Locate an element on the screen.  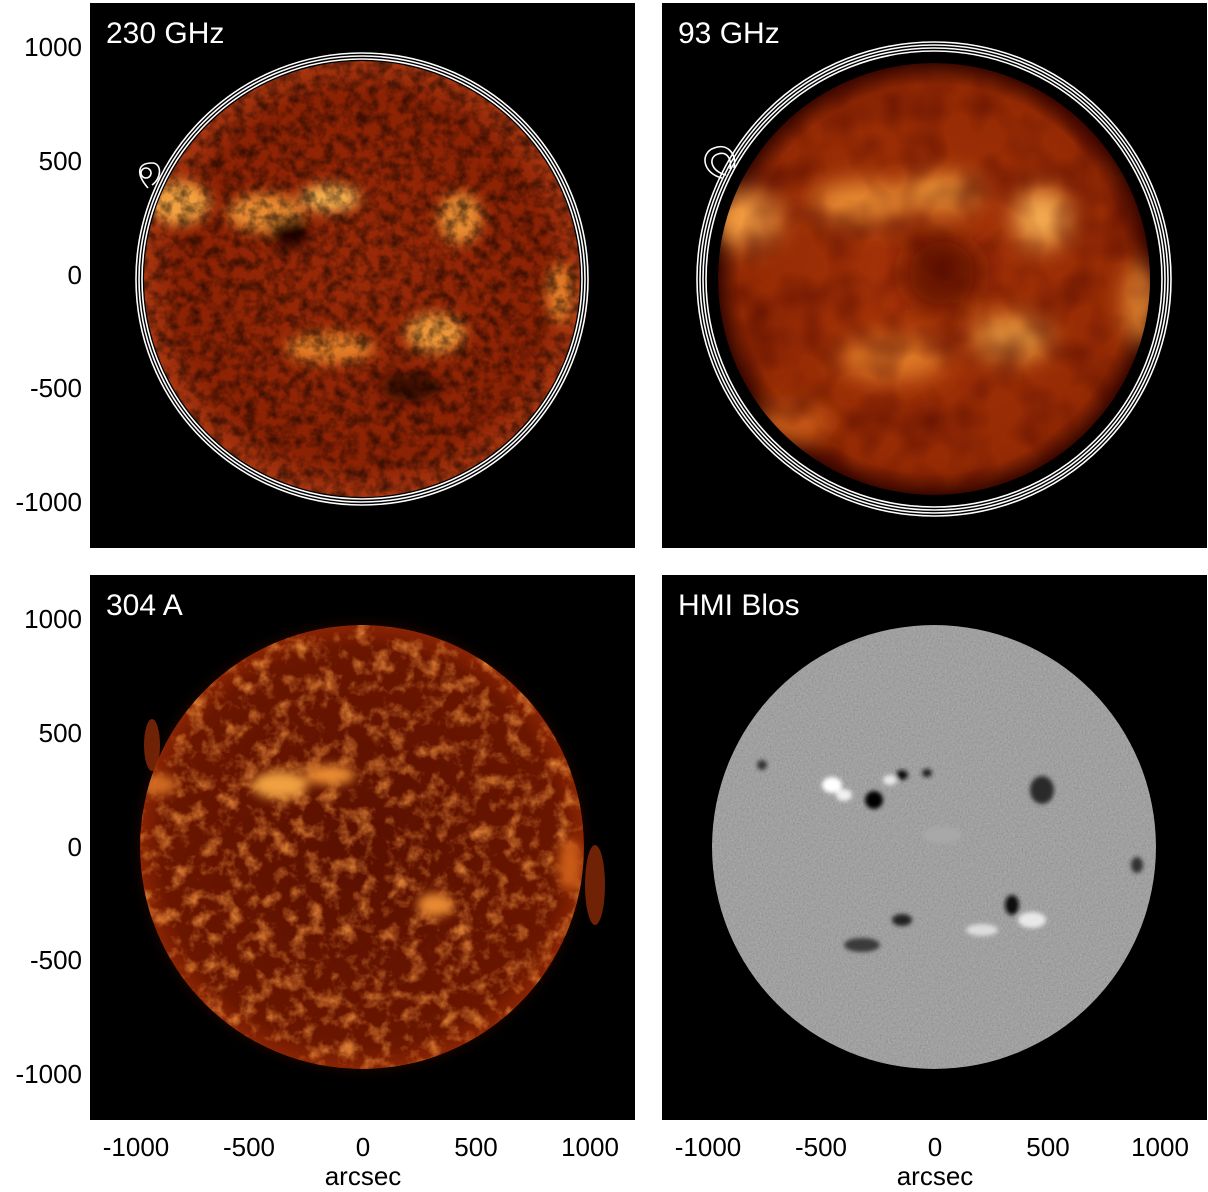
limb-contours is located at coordinates (362, 279).